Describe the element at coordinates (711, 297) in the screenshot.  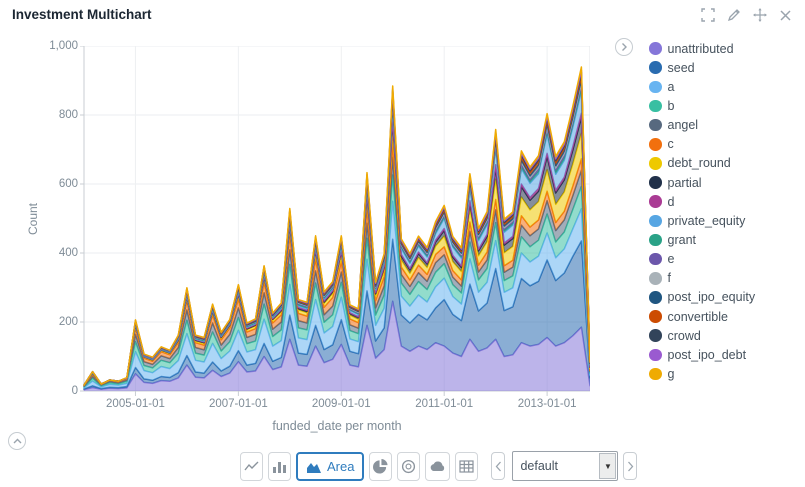
I see `legend-label: post_ipo_equity` at that location.